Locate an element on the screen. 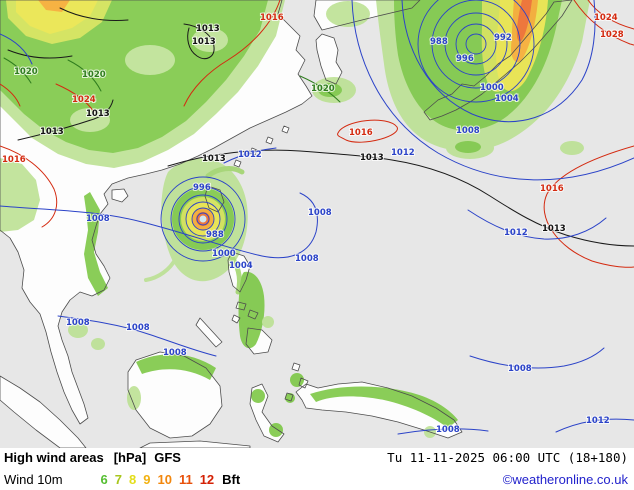 This screenshot has width=634, height=490. bft-value-7: 7 is located at coordinates (118, 479).